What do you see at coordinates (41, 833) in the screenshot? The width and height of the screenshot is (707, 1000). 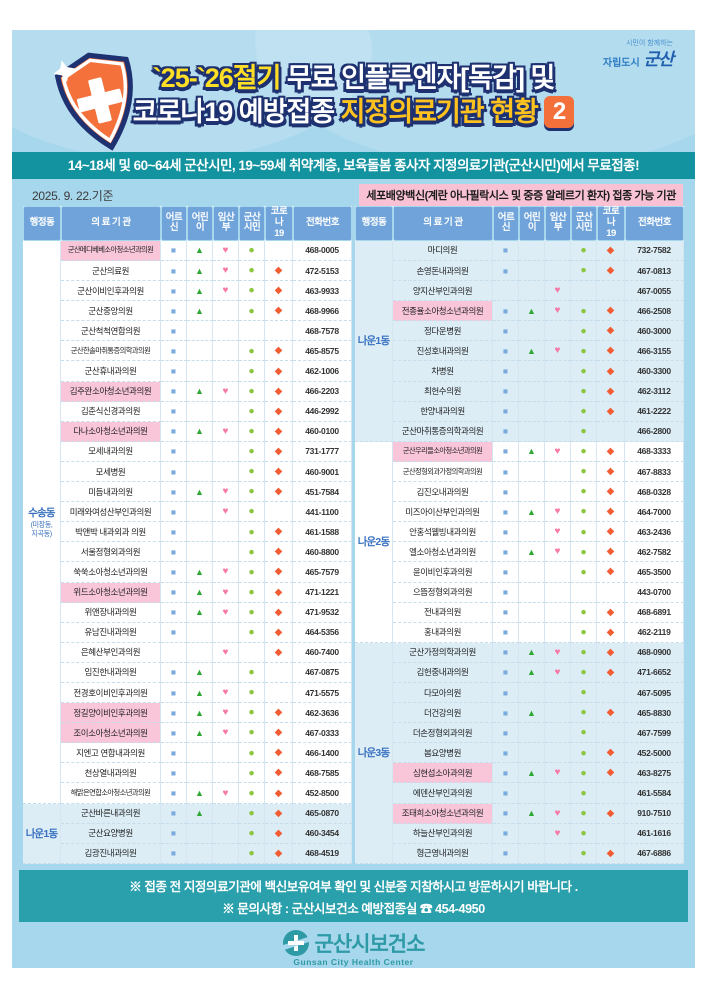 I see `district-name: 나운1동` at bounding box center [41, 833].